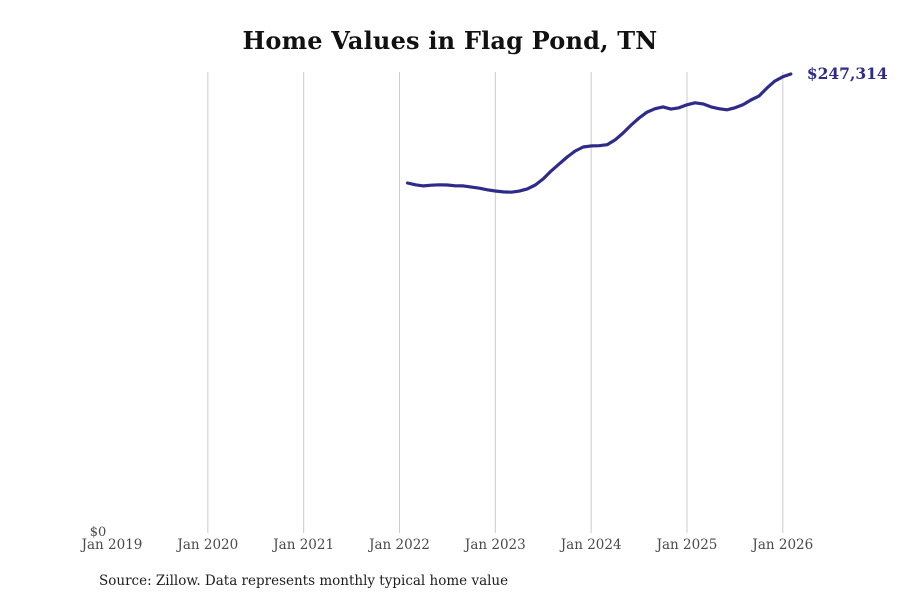 The height and width of the screenshot is (600, 900). I want to click on x-tick-label: Jan 2022, so click(399, 545).